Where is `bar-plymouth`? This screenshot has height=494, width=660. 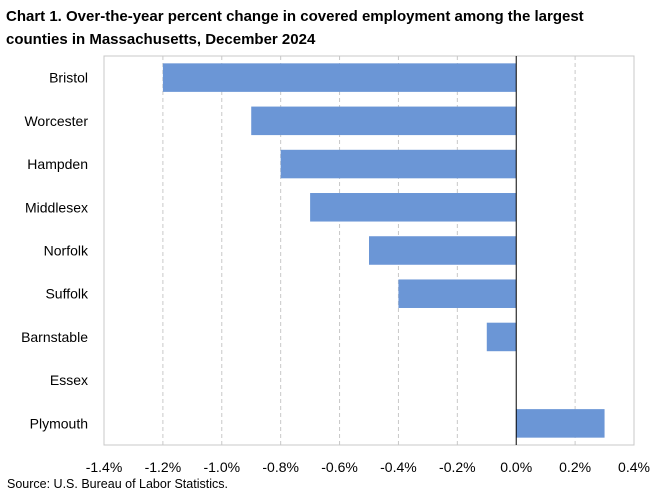 bar-plymouth is located at coordinates (560, 423).